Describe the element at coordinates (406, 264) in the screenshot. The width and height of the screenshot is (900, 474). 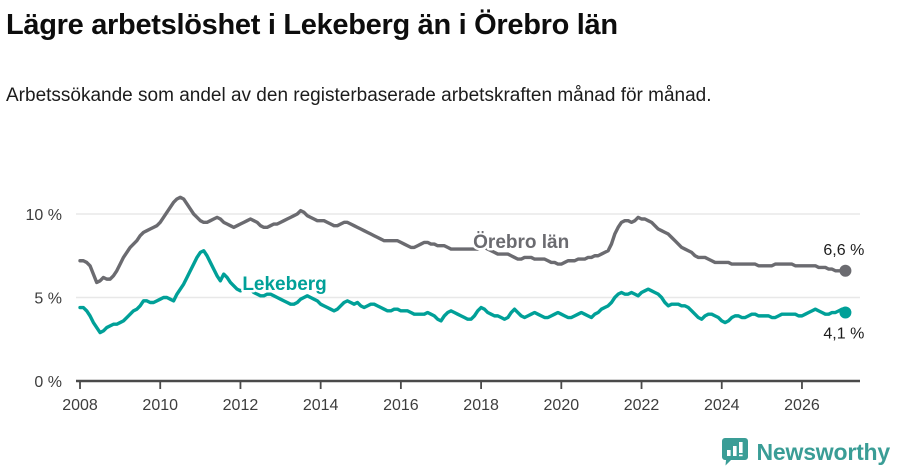
I see `series-annotations-group: Örebro län Lekeberg` at that location.